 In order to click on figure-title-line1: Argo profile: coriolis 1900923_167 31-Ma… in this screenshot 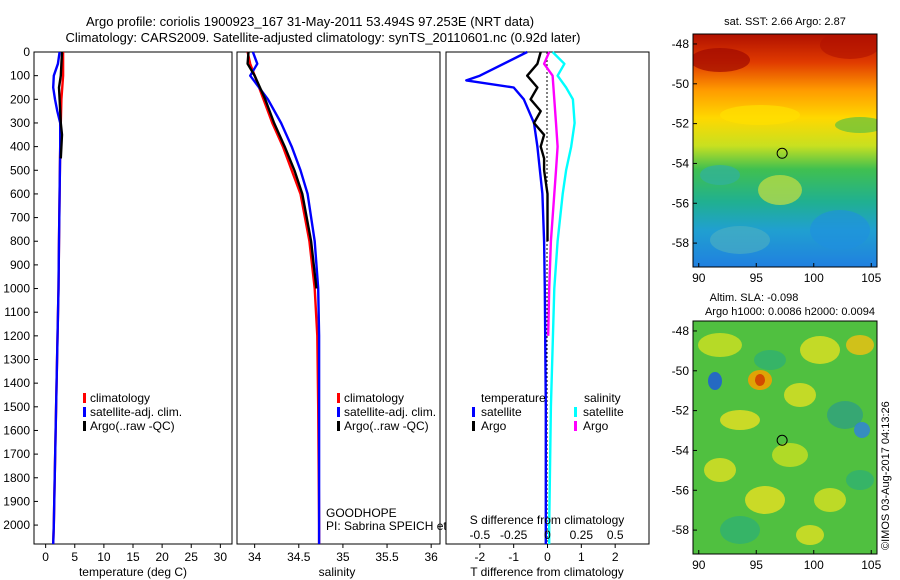, I will do `click(310, 21)`.